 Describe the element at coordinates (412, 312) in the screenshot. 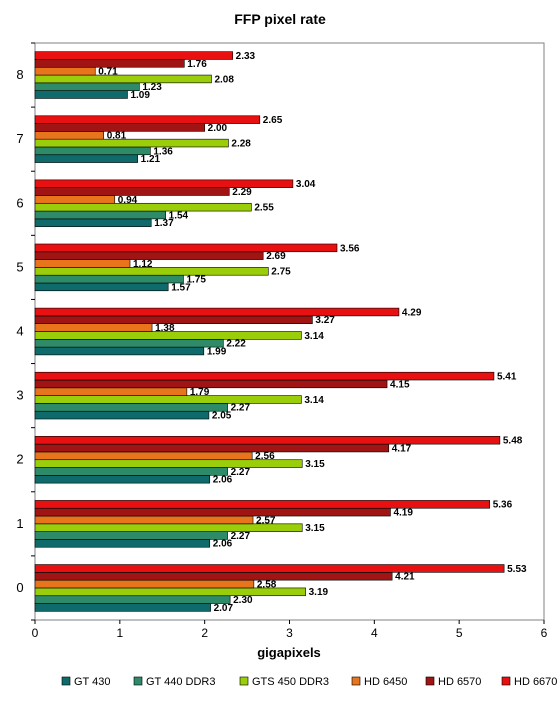

I see `value-label: 4.29` at that location.